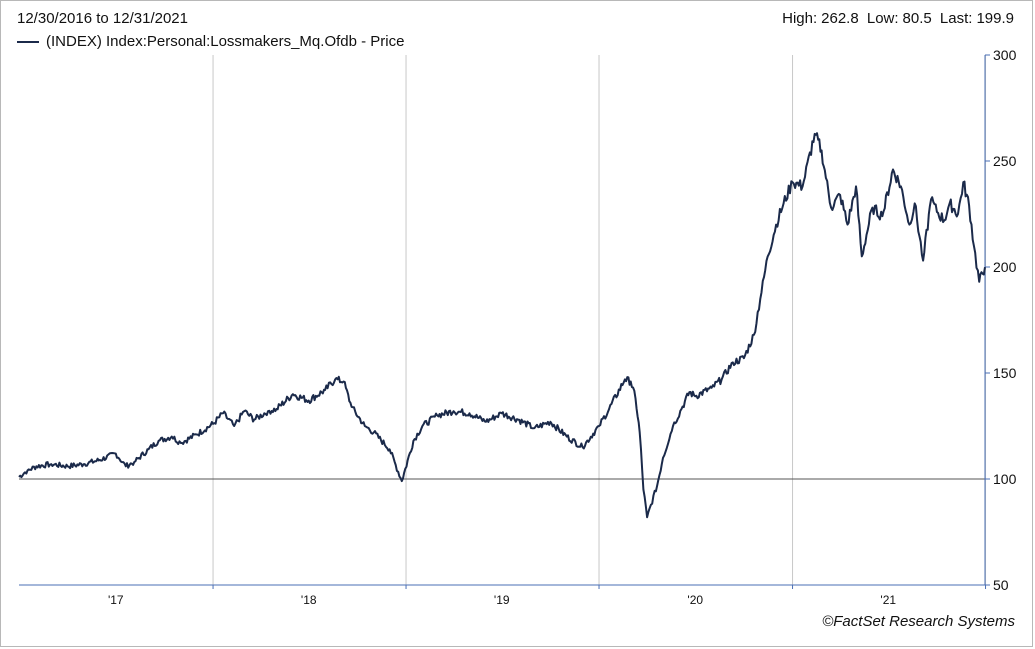  Describe the element at coordinates (917, 18) in the screenshot. I see `low-value: 80.5` at that location.